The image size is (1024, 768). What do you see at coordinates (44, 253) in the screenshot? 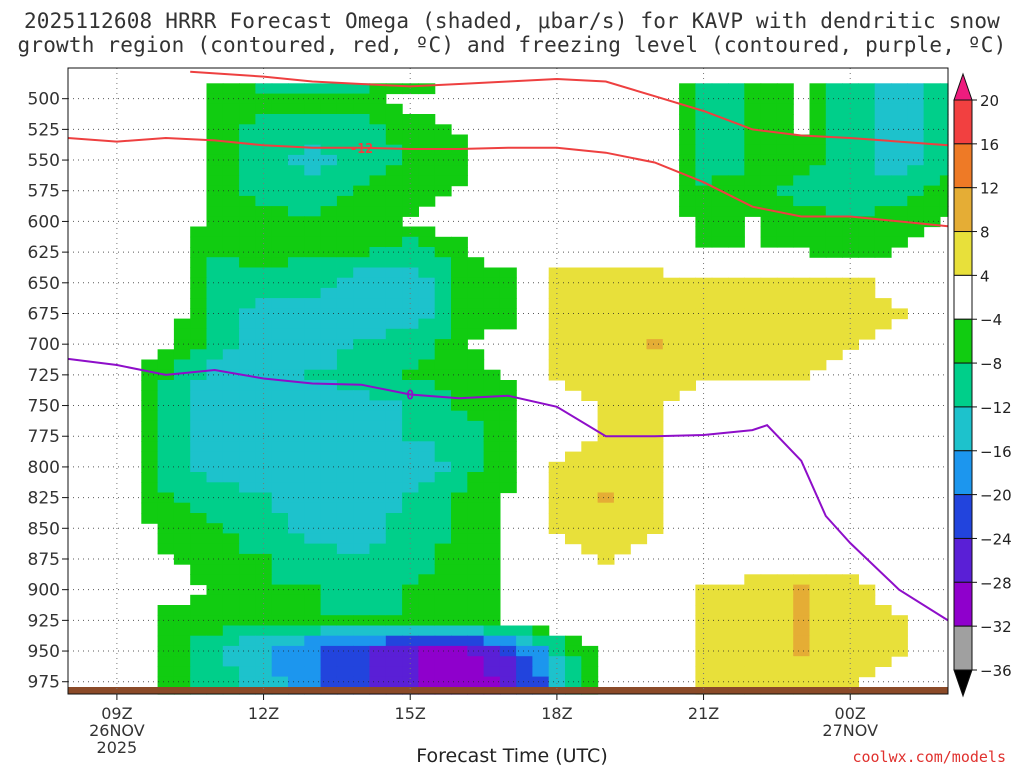
I see `pressure-tick-label: 625` at bounding box center [44, 253].